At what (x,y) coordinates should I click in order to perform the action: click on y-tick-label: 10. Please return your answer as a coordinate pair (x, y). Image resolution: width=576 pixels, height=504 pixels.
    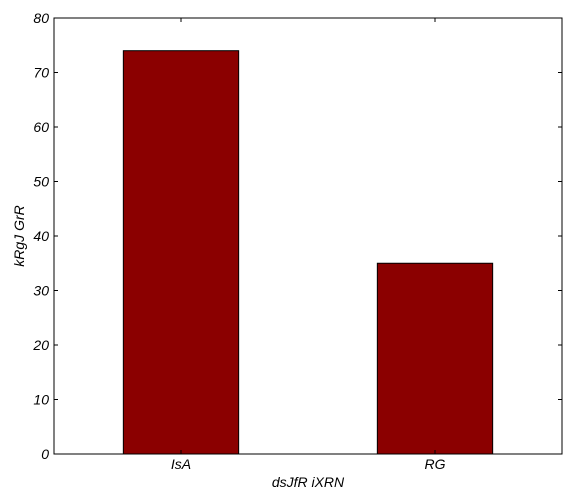
    Looking at the image, I should click on (41, 400).